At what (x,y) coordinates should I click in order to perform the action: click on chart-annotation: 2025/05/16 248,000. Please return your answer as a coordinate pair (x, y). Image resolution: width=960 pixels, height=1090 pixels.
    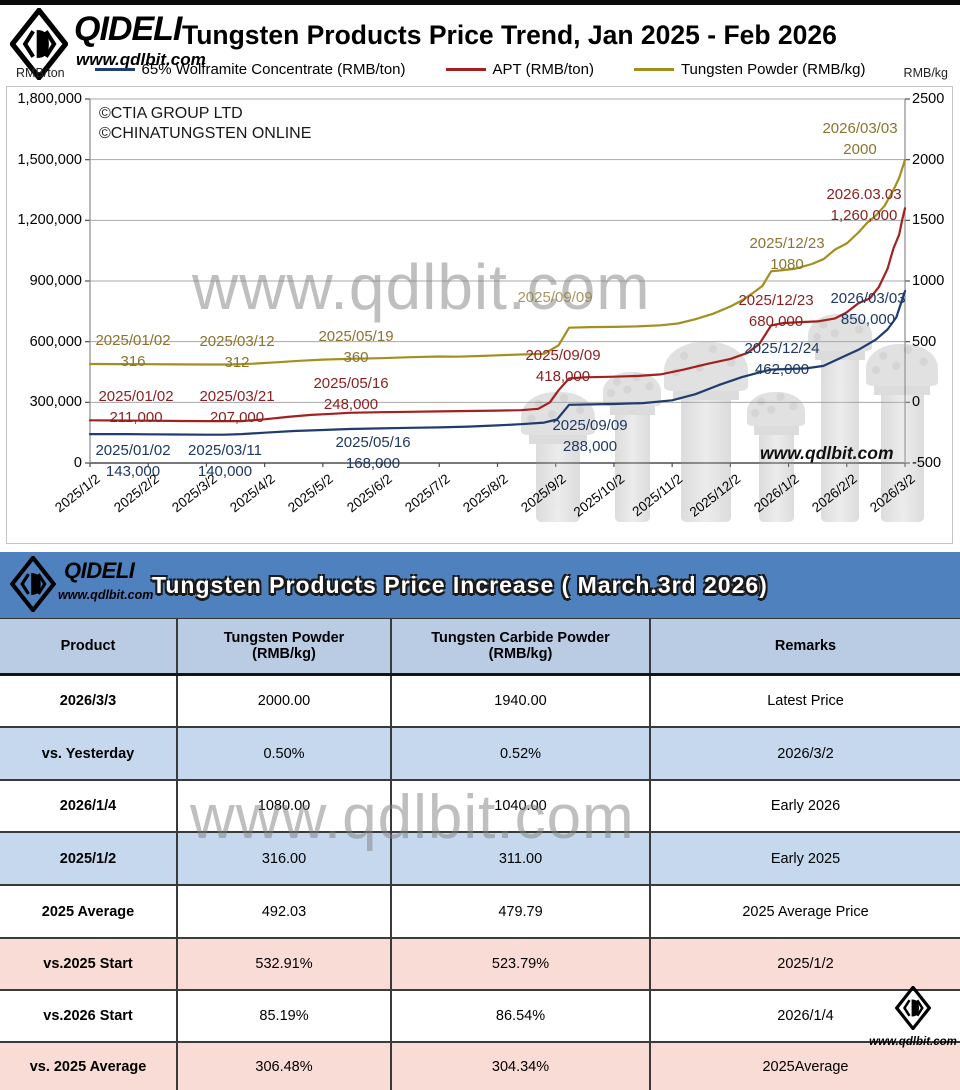
    Looking at the image, I should click on (351, 394).